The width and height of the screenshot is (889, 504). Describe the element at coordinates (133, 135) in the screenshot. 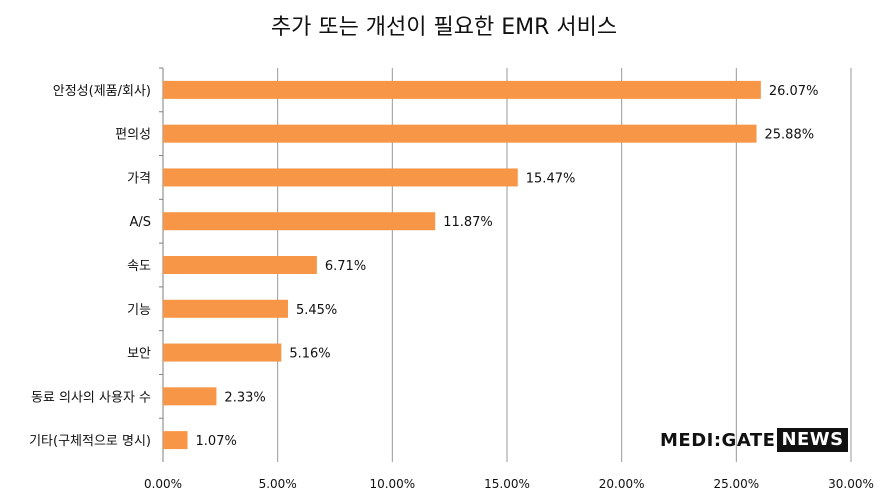

I see `category-label: 편의성` at that location.